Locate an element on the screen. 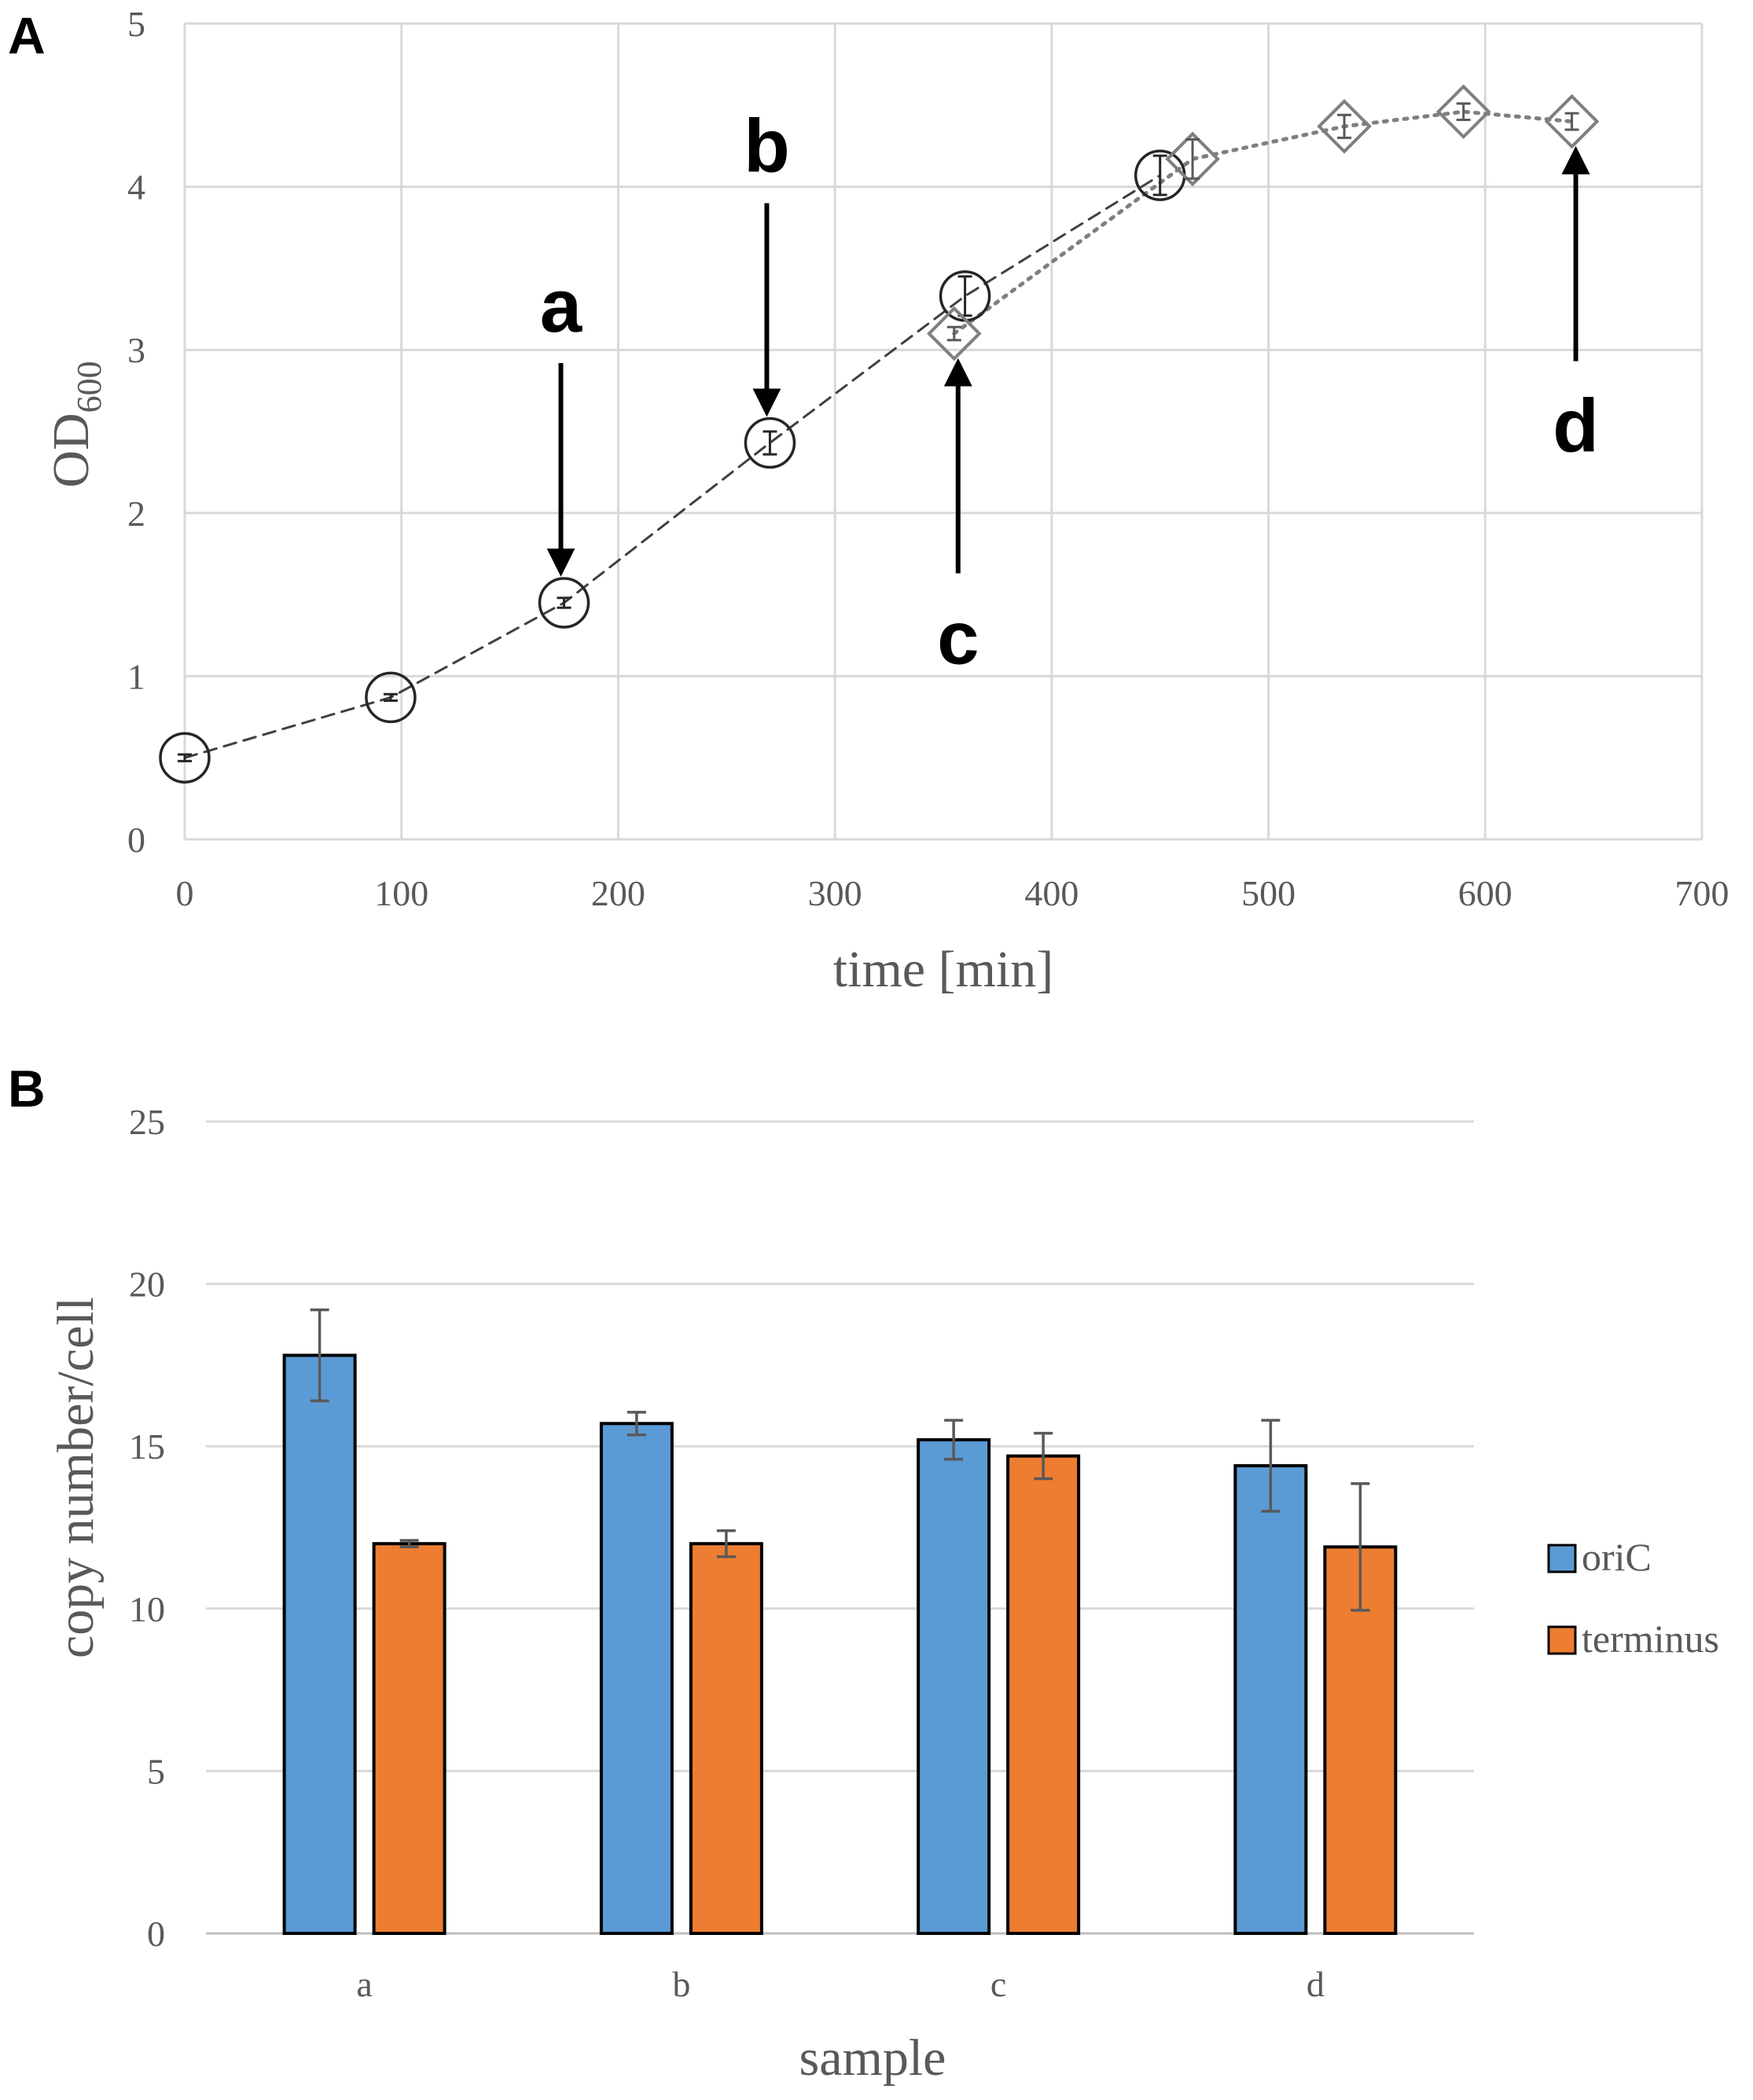 Image resolution: width=1753 pixels, height=2100 pixels. annotation-label-c: c is located at coordinates (958, 638).